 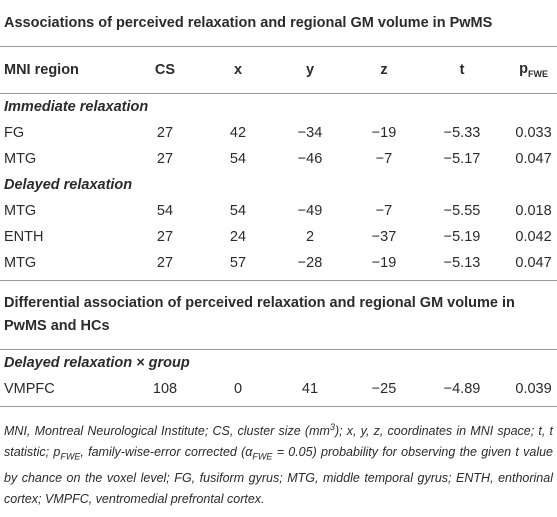 I want to click on footnote-text: , family-wise-error corrected (α, so click(x=166, y=452).